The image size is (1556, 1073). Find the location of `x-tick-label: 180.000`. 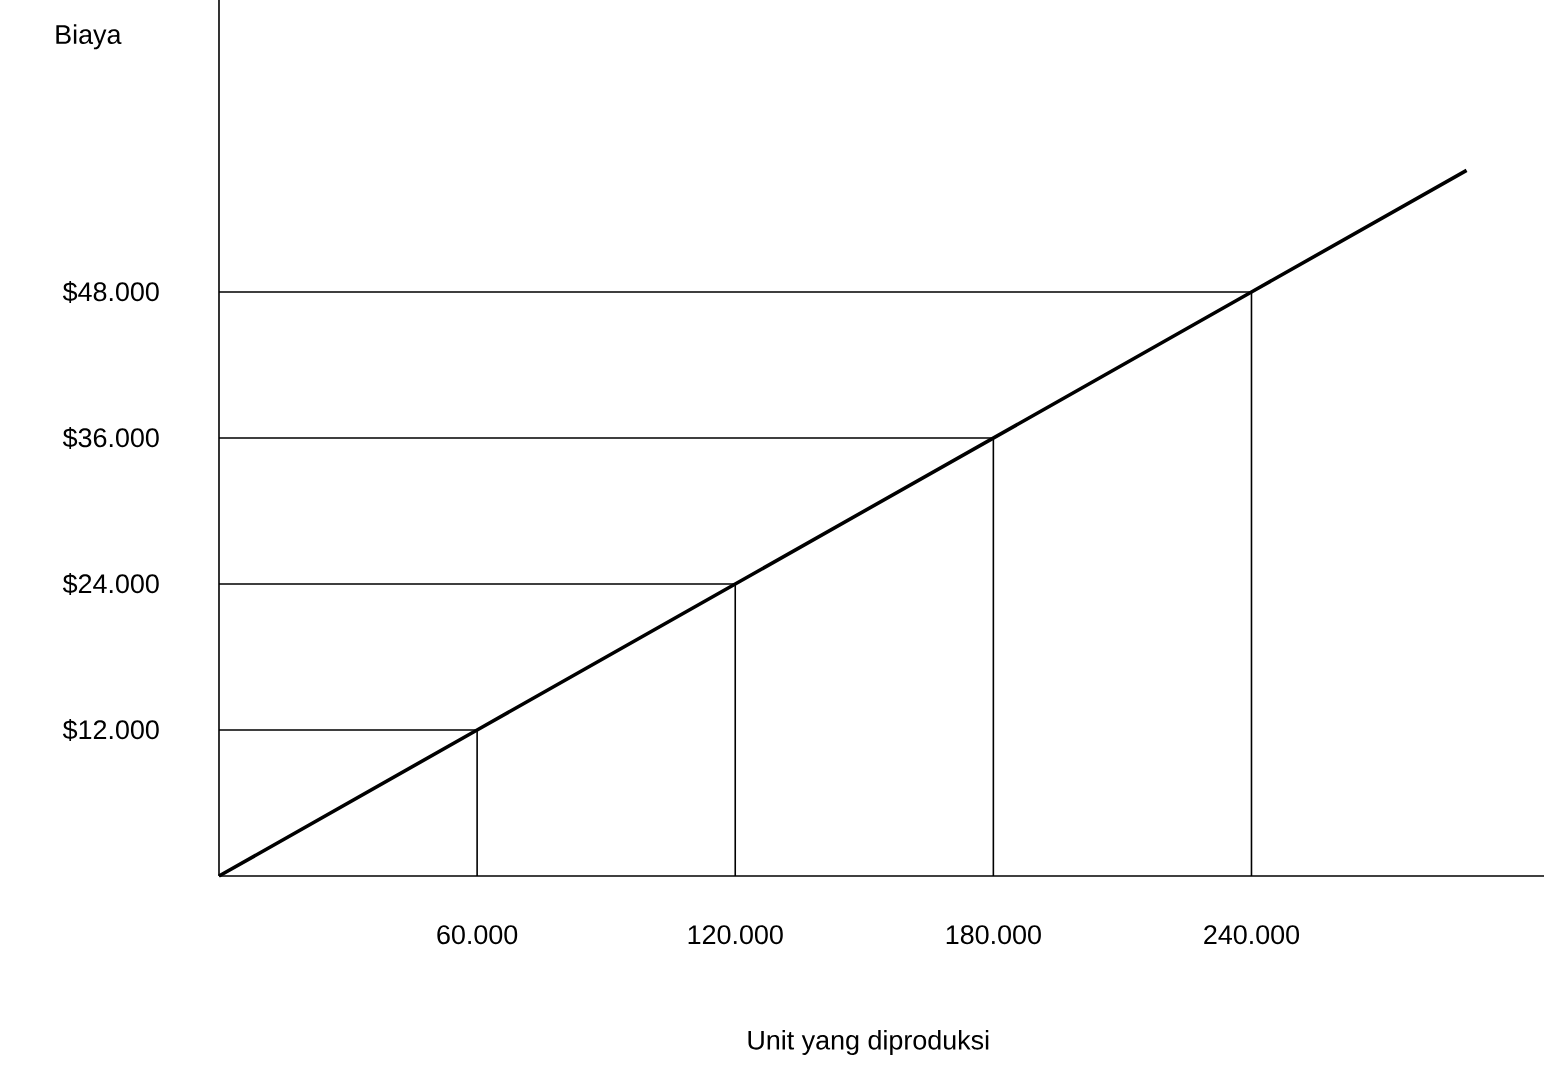

x-tick-label: 180.000 is located at coordinates (993, 935).